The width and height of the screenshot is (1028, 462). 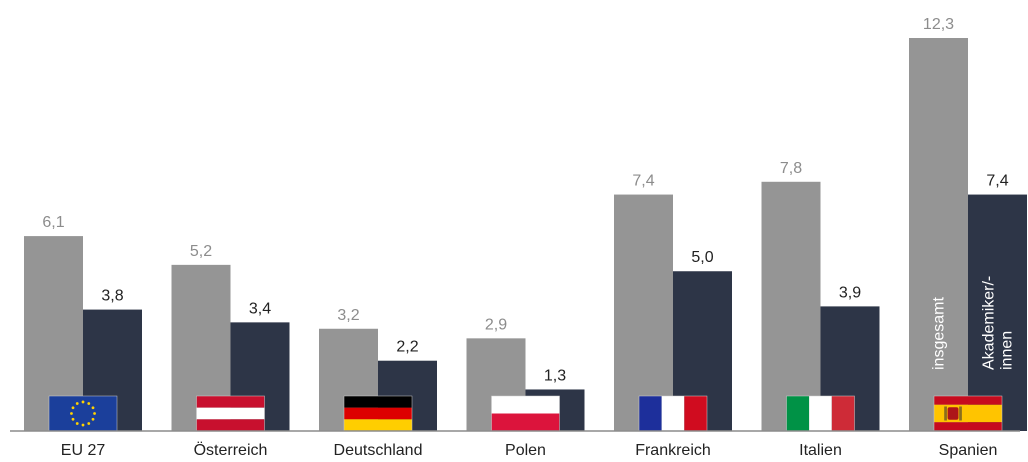 I want to click on bar-spanien-akademiker, so click(x=997, y=312).